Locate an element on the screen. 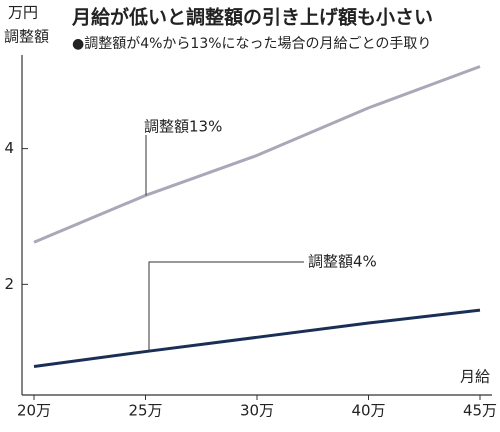 The height and width of the screenshot is (432, 500). series-line is located at coordinates (257, 338).